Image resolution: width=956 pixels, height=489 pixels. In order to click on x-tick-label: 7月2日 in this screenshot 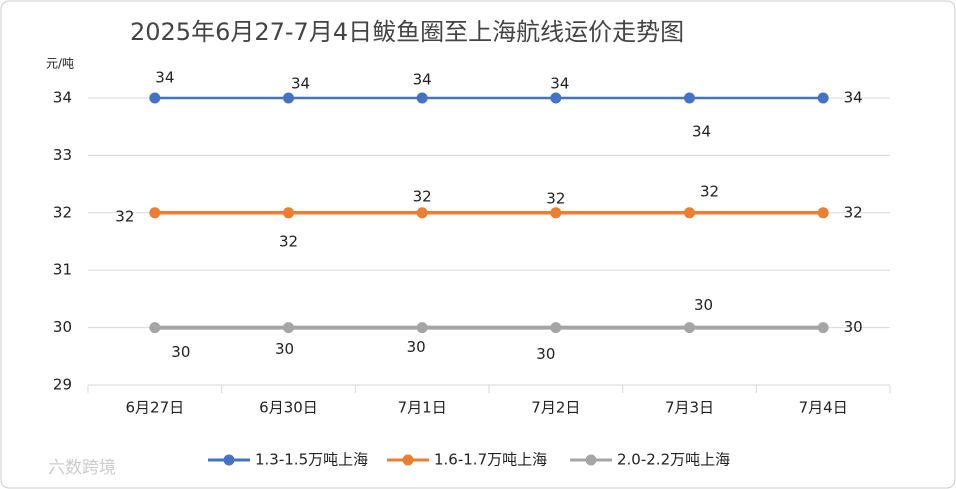, I will do `click(555, 408)`.